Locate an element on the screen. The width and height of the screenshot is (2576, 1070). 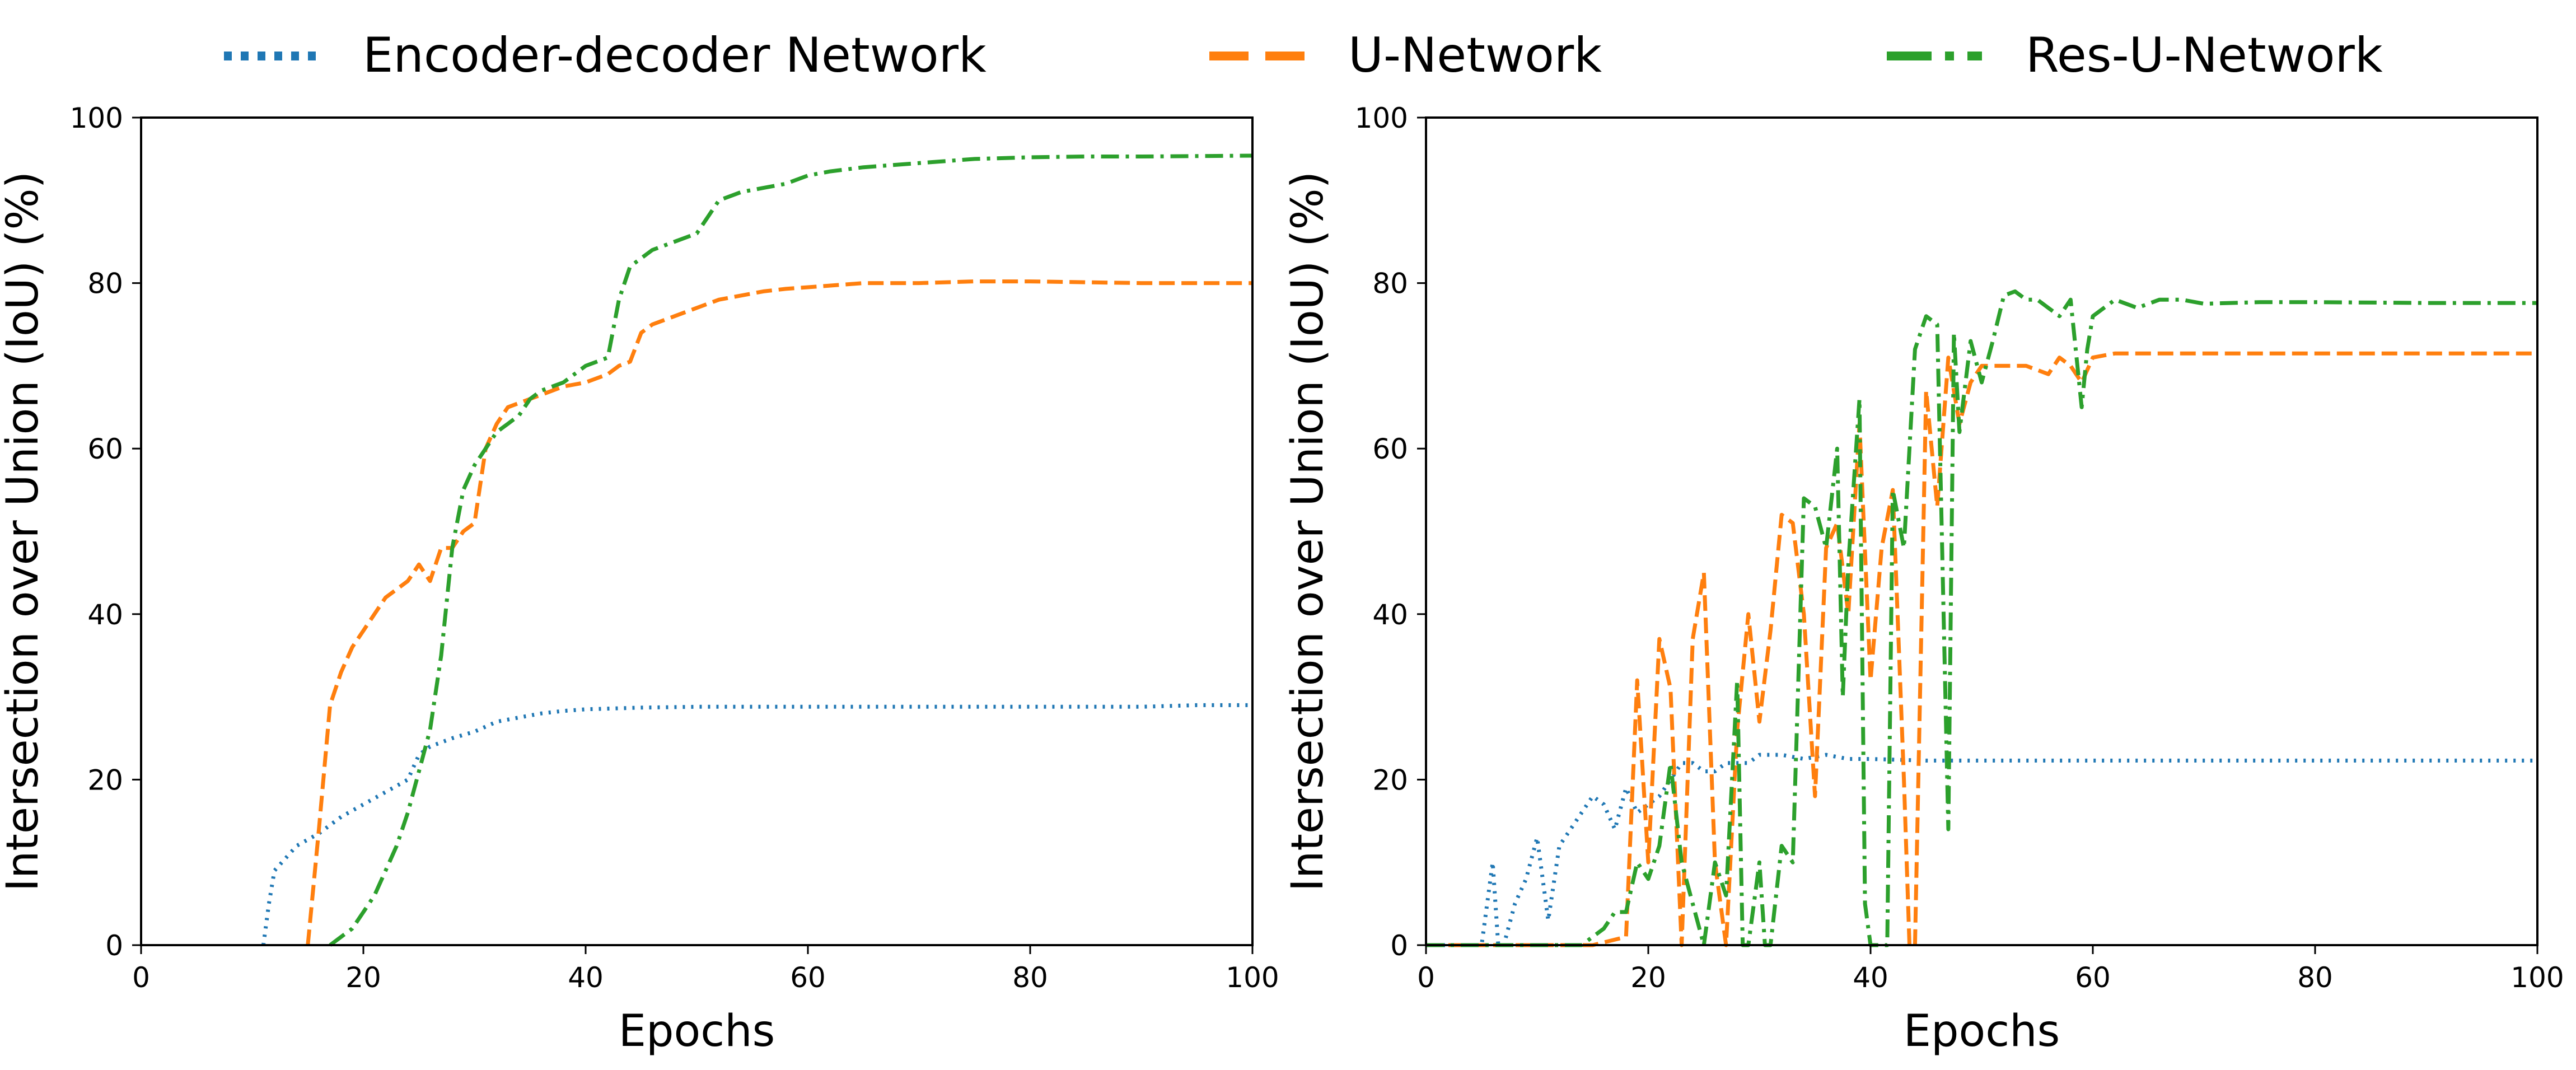
legend-item: Encoder-decoder Network is located at coordinates (605, 55).